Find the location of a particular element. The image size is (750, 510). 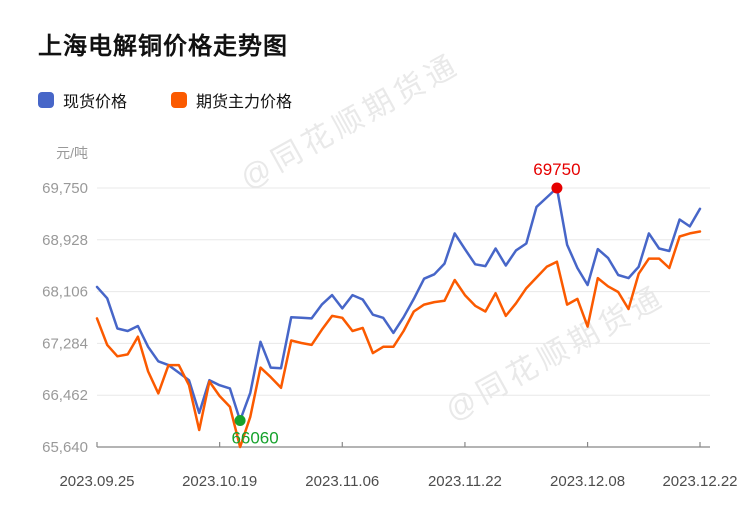

x-axis-tick-label: 2023.10.19 is located at coordinates (219, 481).